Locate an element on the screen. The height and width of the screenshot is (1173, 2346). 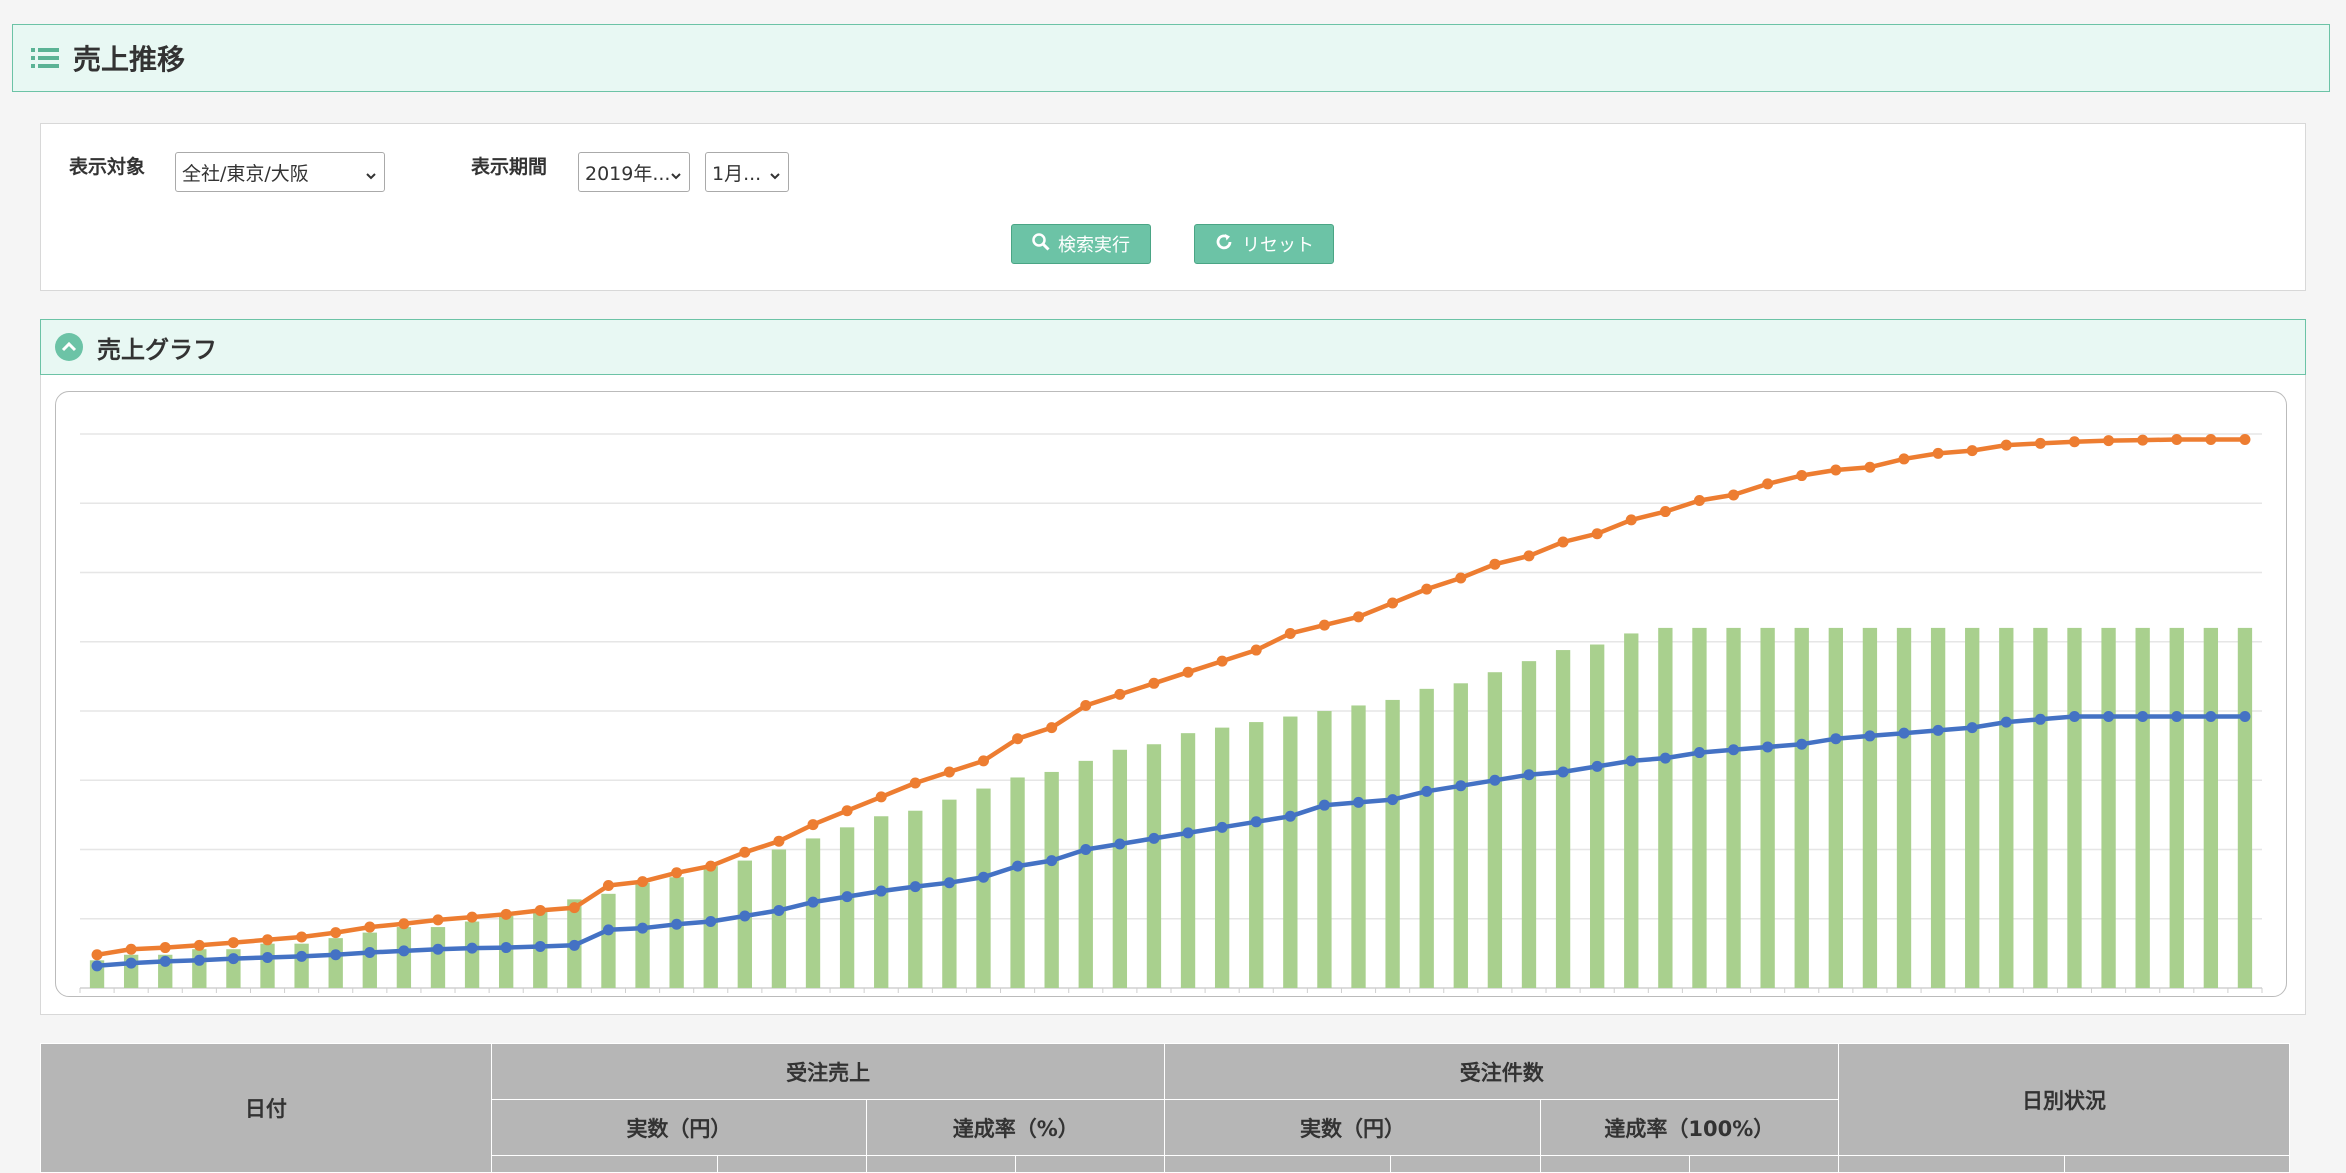
chevron-down-icon is located at coordinates (371, 172).